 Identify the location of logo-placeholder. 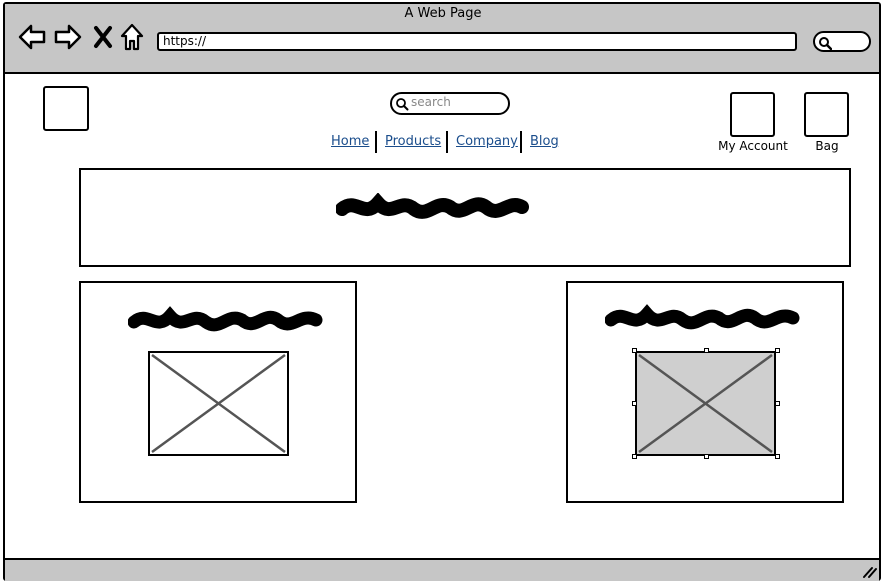
(66, 108).